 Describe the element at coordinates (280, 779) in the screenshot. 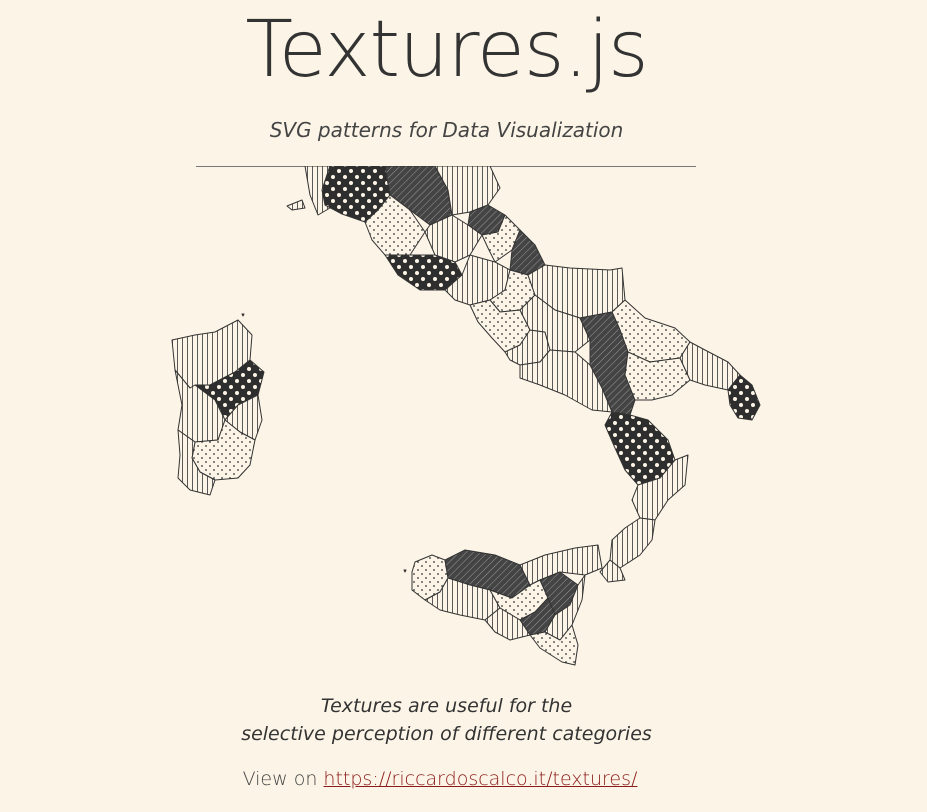

I see `view-on-label: View on` at that location.